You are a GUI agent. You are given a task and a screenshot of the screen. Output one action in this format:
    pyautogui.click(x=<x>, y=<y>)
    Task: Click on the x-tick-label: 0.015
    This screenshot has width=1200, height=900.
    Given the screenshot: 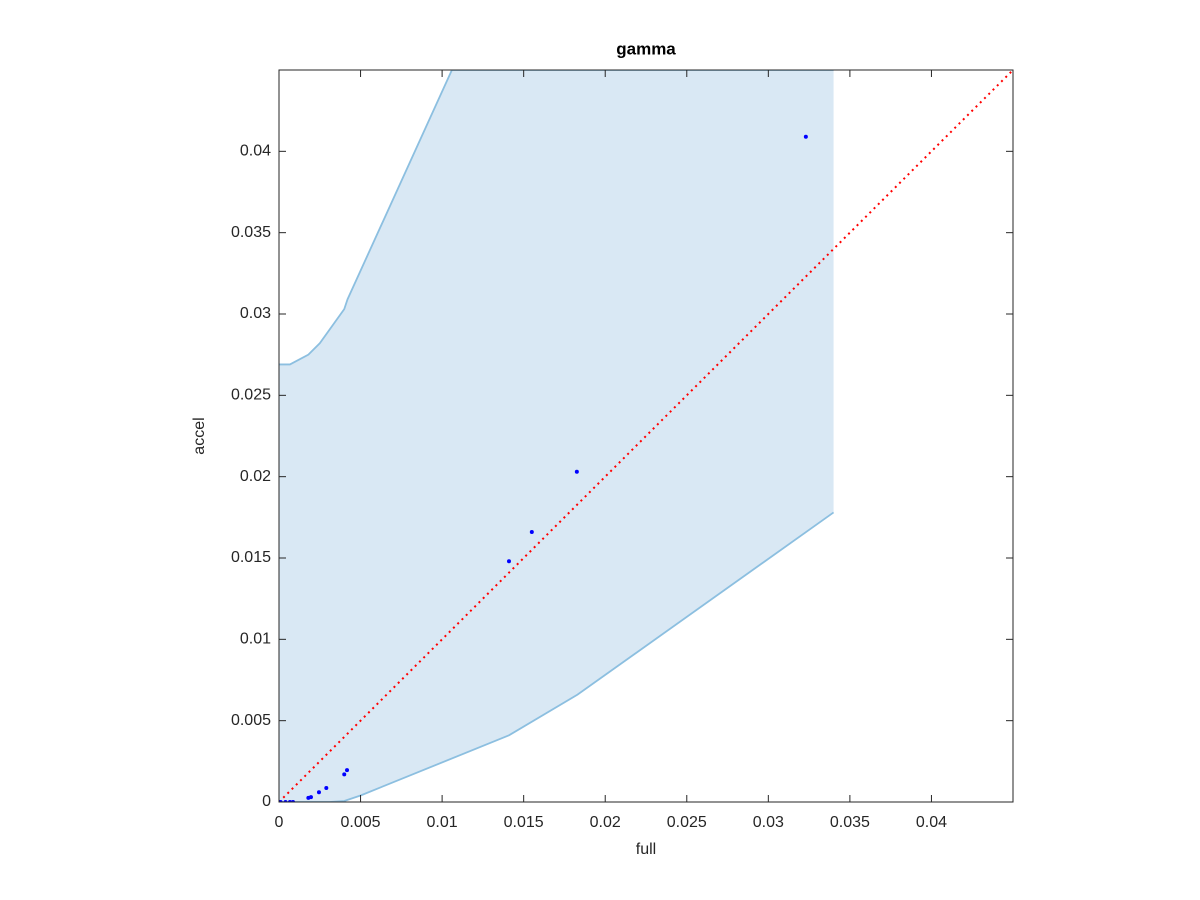 What is the action you would take?
    pyautogui.click(x=524, y=822)
    